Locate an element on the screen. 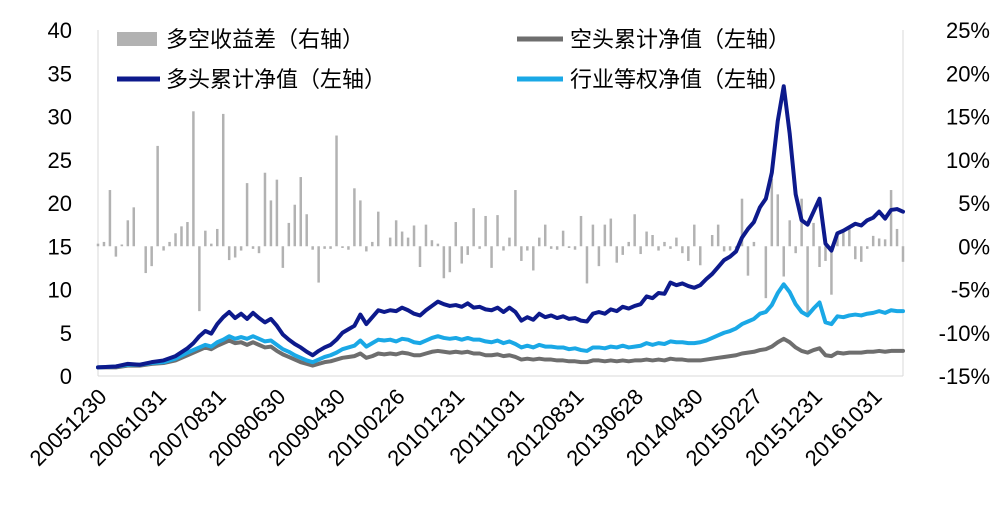 This screenshot has width=1005, height=507. legend-label-industry: 行业等权净值（左轴） is located at coordinates (680, 80).